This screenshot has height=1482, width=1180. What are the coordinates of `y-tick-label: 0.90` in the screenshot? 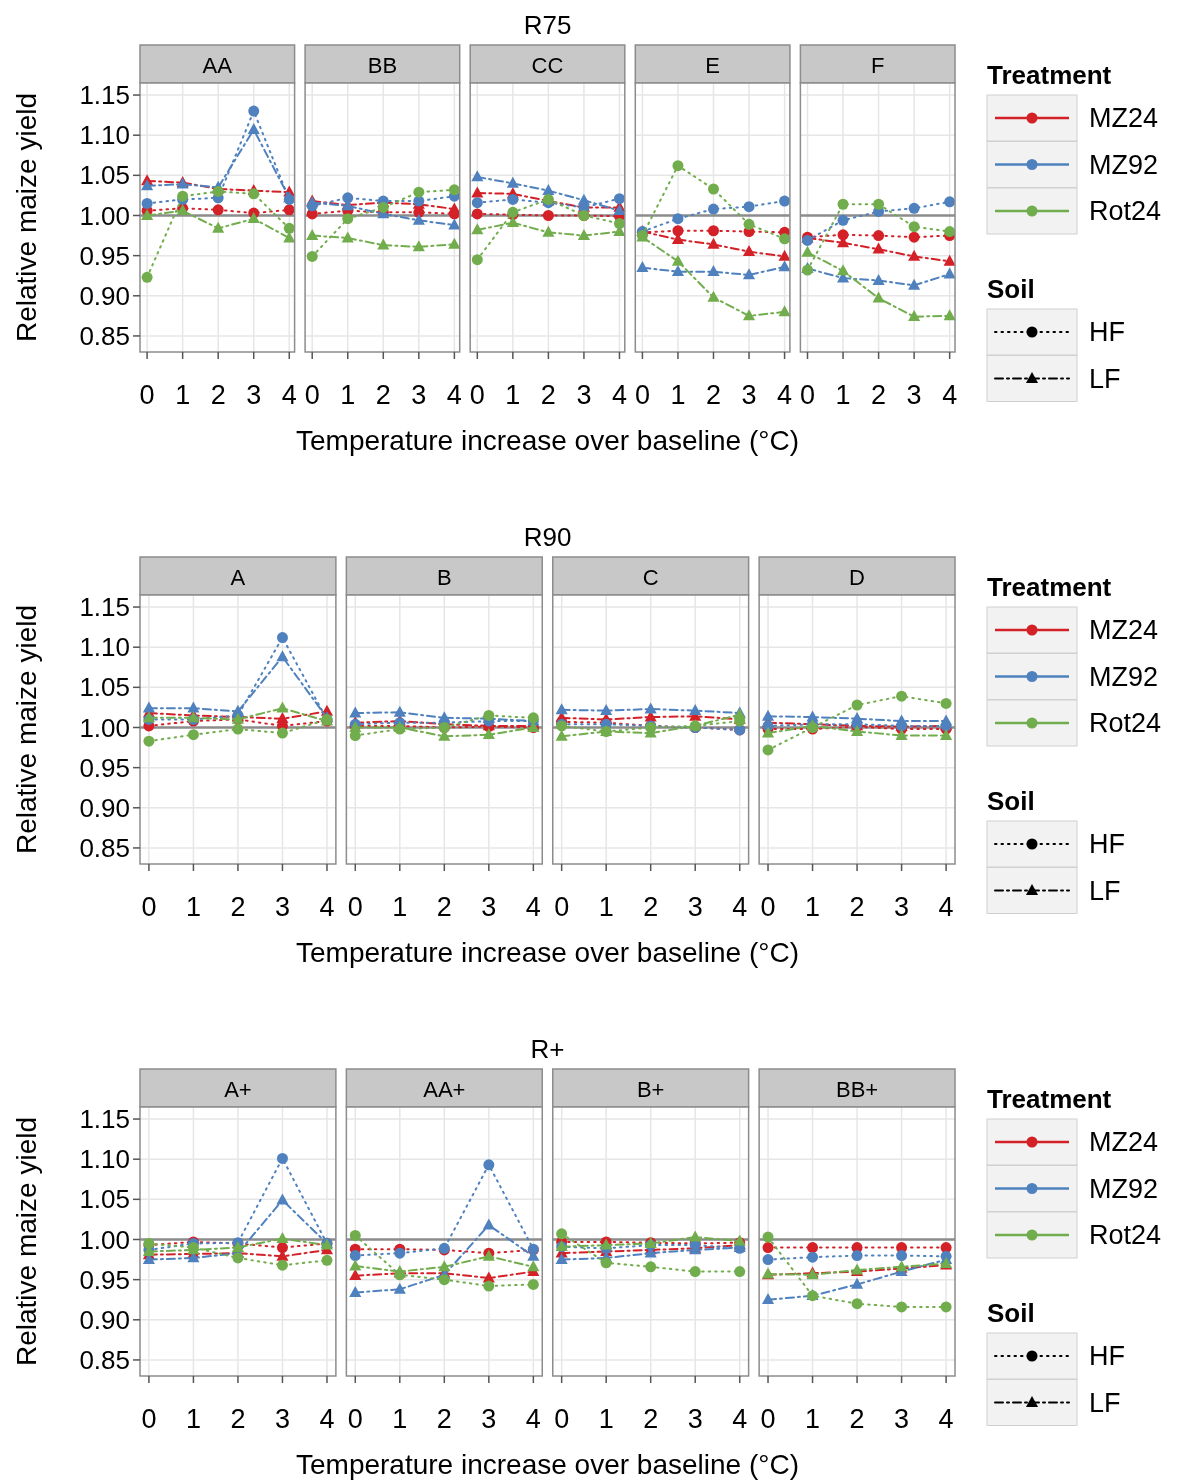 It's located at (104, 807).